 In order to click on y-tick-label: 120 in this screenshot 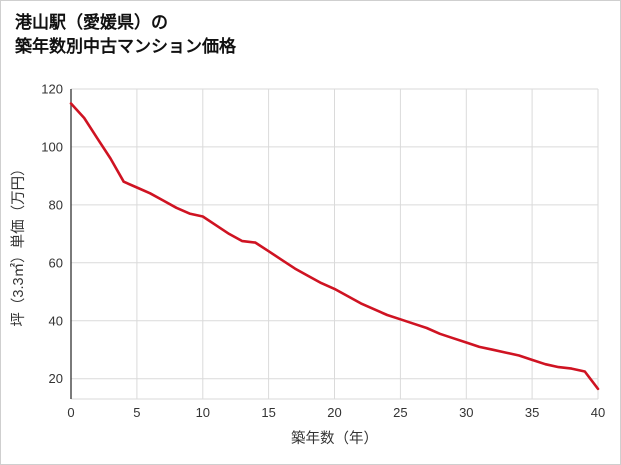, I will do `click(52, 89)`.